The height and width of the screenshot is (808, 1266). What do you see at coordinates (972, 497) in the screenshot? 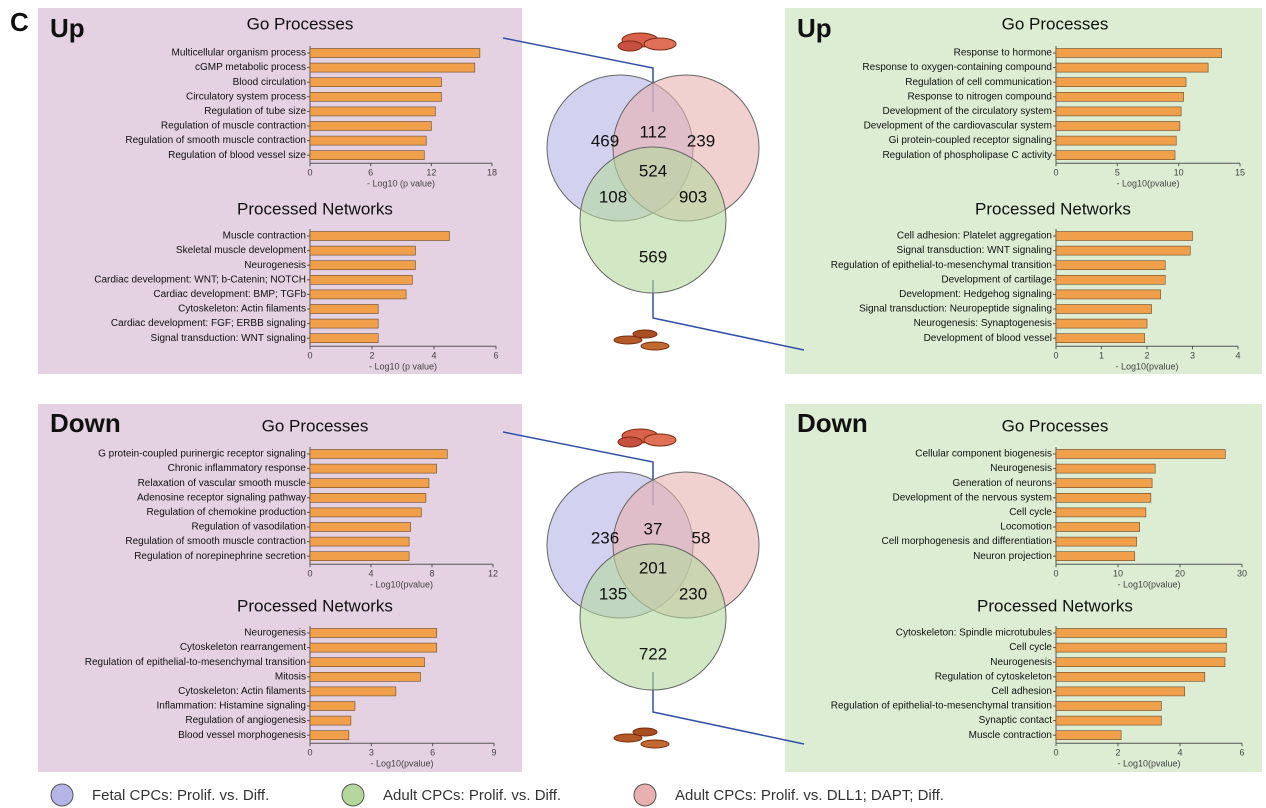
I see `category-label: Development of the nervous system` at bounding box center [972, 497].